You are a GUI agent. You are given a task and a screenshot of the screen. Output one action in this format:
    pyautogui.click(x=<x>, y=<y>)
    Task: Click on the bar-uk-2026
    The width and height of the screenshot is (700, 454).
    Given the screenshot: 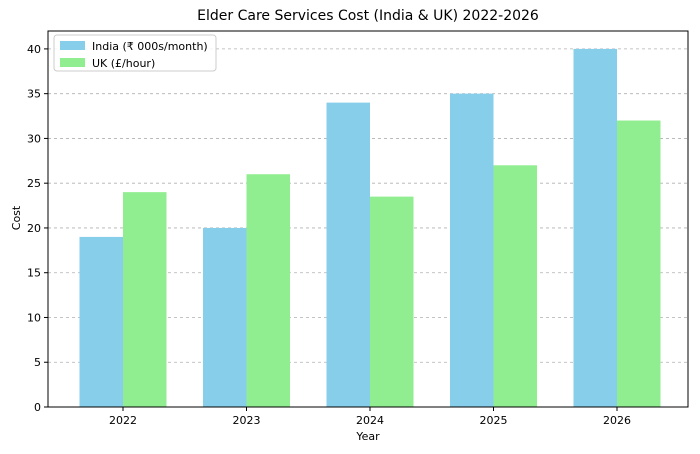 What is the action you would take?
    pyautogui.click(x=639, y=264)
    